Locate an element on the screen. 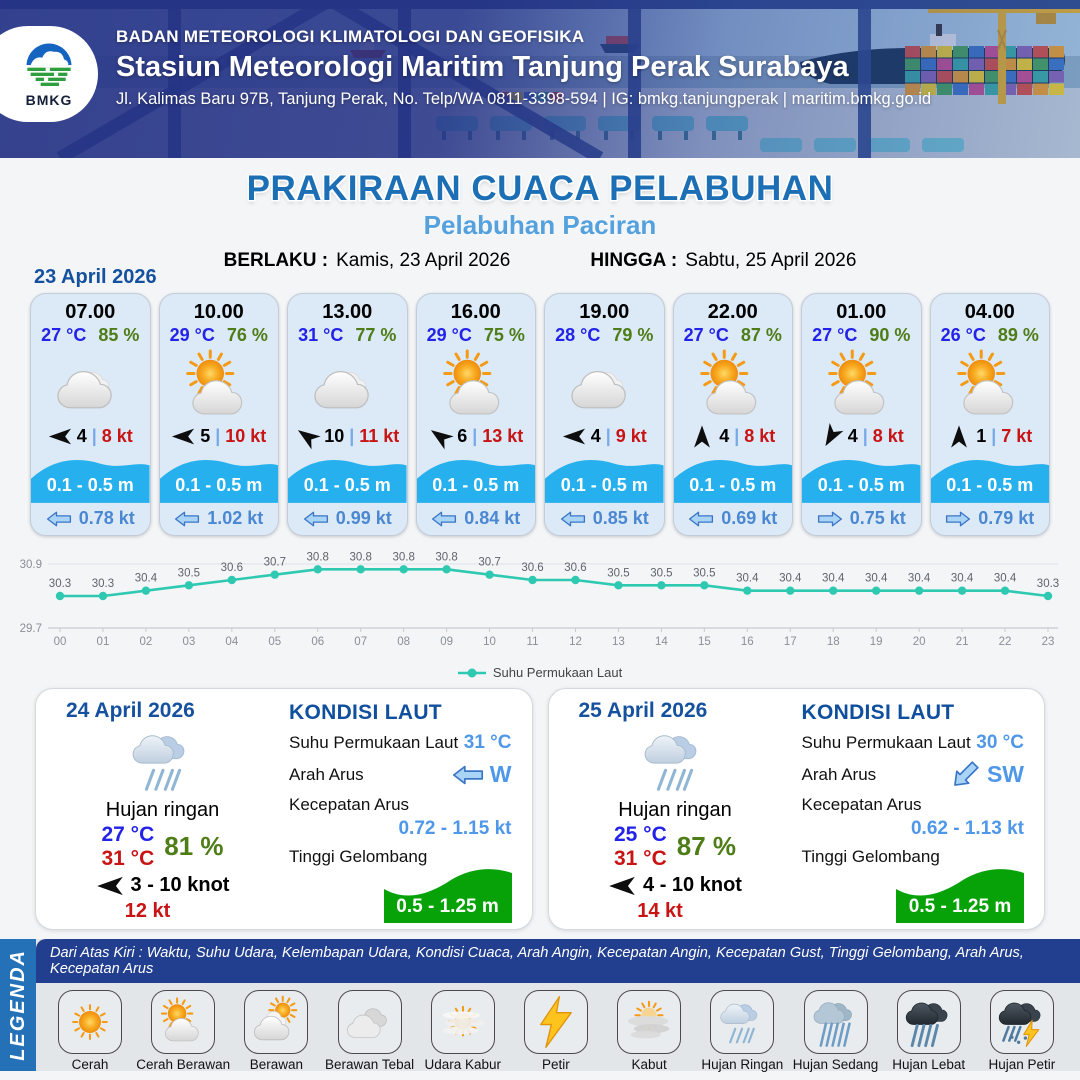  legend-item: Petir is located at coordinates (556, 1031).